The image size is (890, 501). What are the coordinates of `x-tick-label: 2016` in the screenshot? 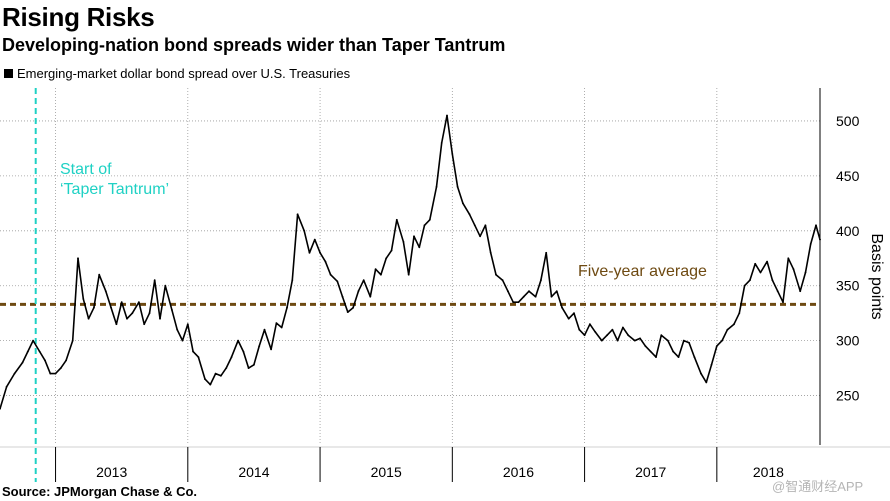 It's located at (518, 472).